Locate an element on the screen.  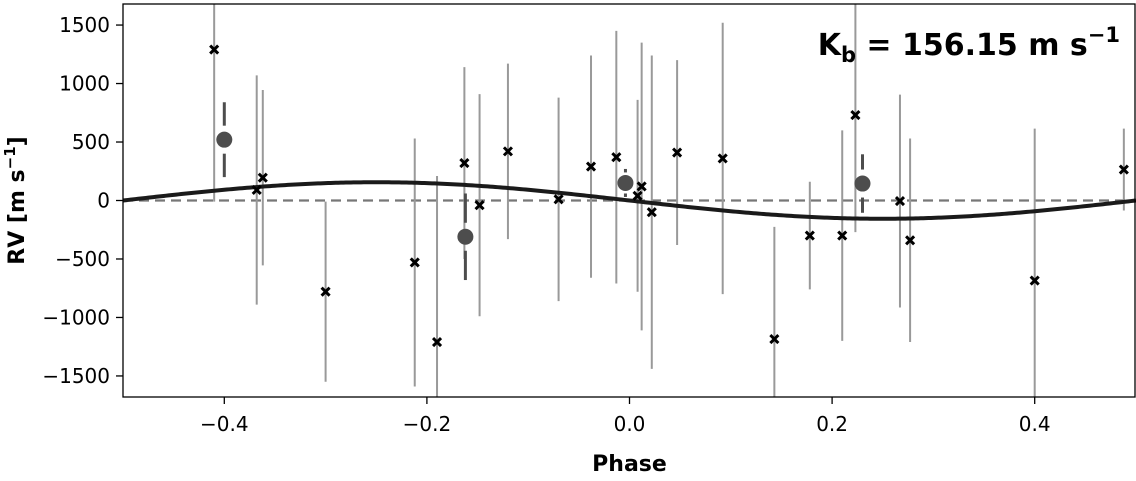
y-axis-title-exponent: −1 is located at coordinates (10, 157).